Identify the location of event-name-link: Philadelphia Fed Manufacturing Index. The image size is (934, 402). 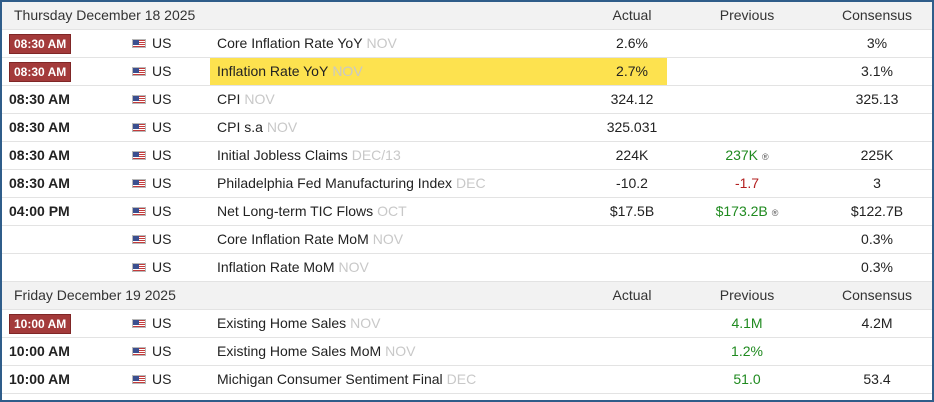
(335, 183).